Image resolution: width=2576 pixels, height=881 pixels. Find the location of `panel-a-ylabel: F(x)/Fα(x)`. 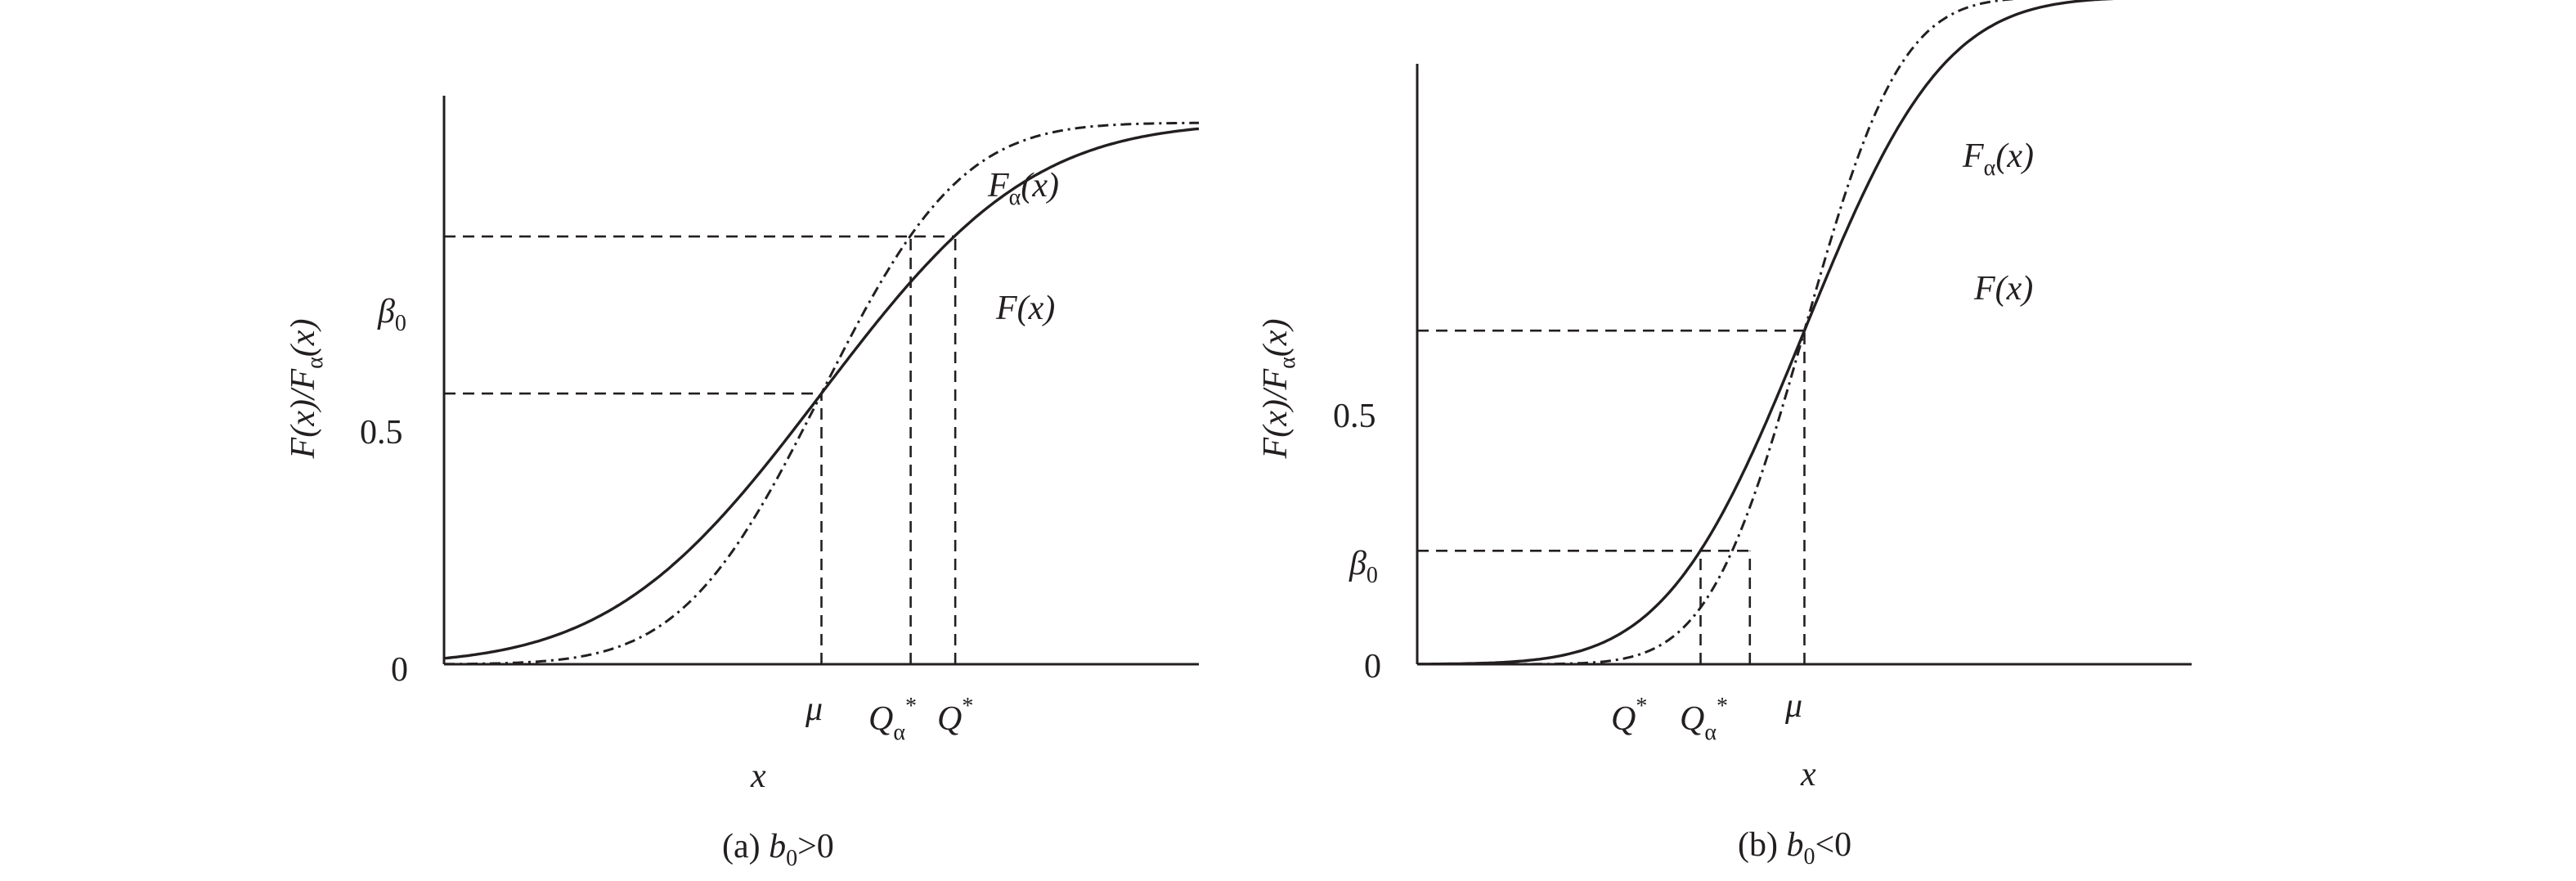

panel-a-ylabel: F(x)/Fα(x) is located at coordinates (307, 390).